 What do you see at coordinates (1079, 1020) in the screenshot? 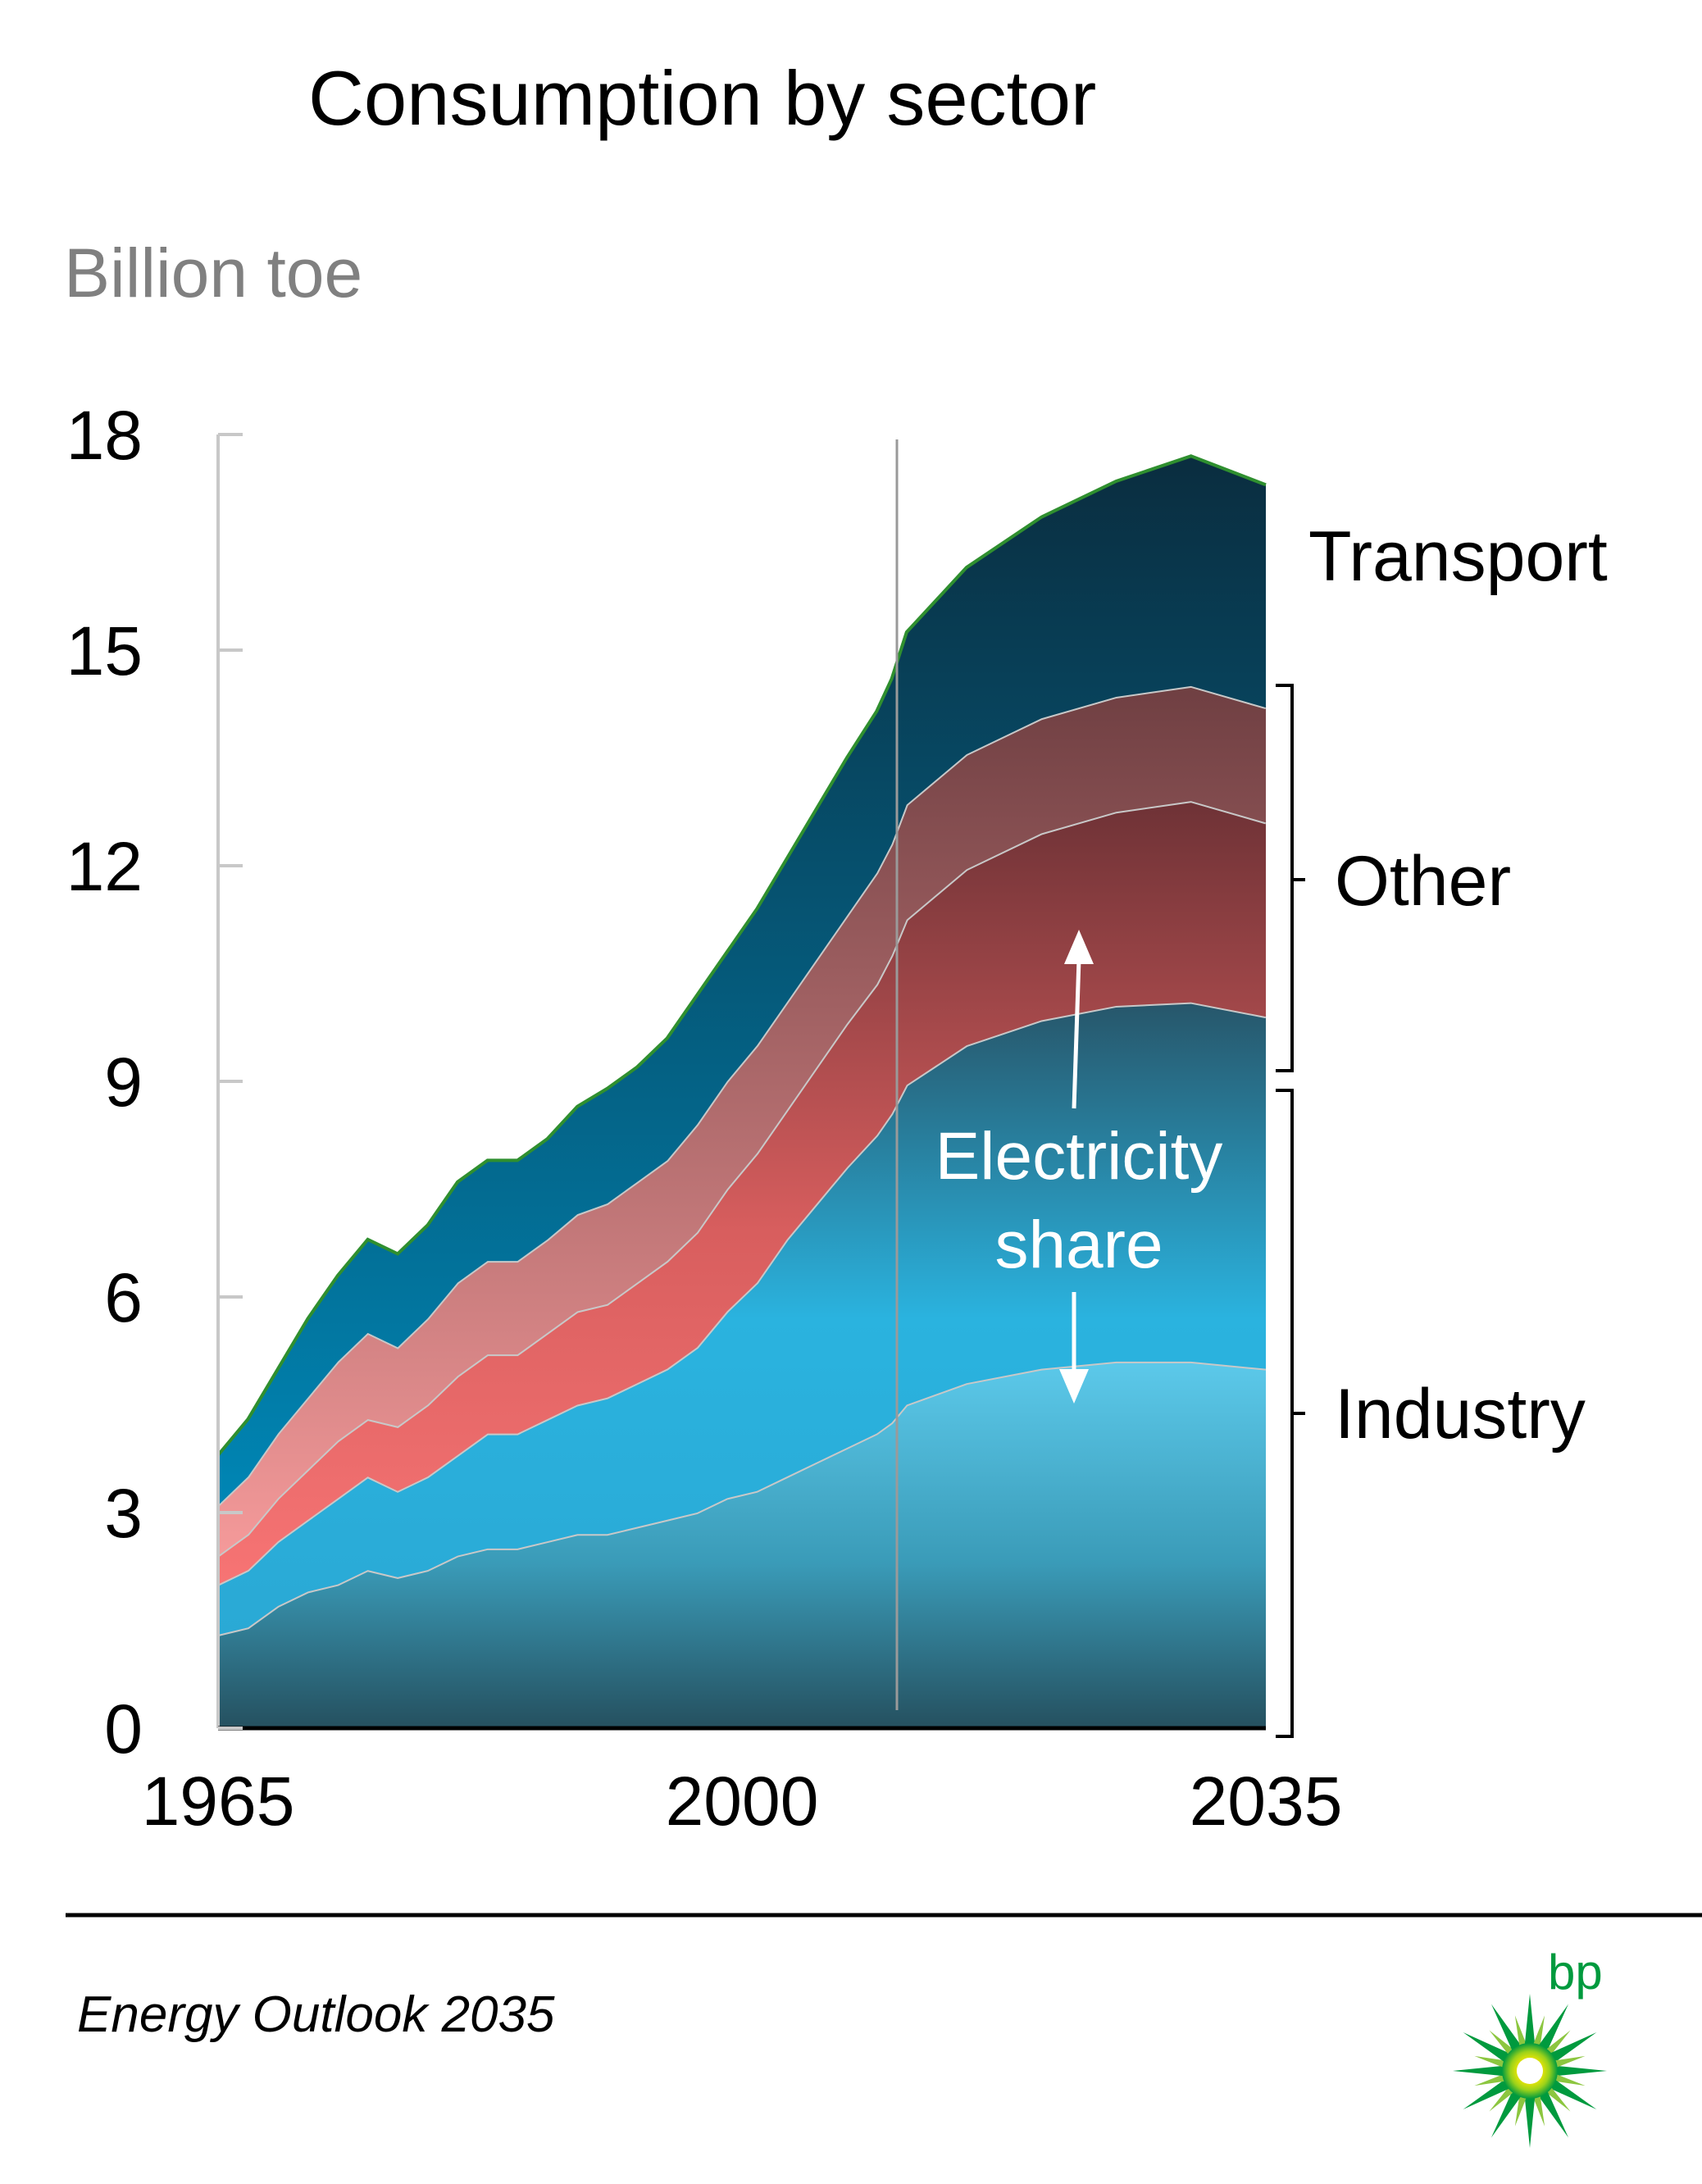
I see `electricity-arrow-up` at bounding box center [1079, 1020].